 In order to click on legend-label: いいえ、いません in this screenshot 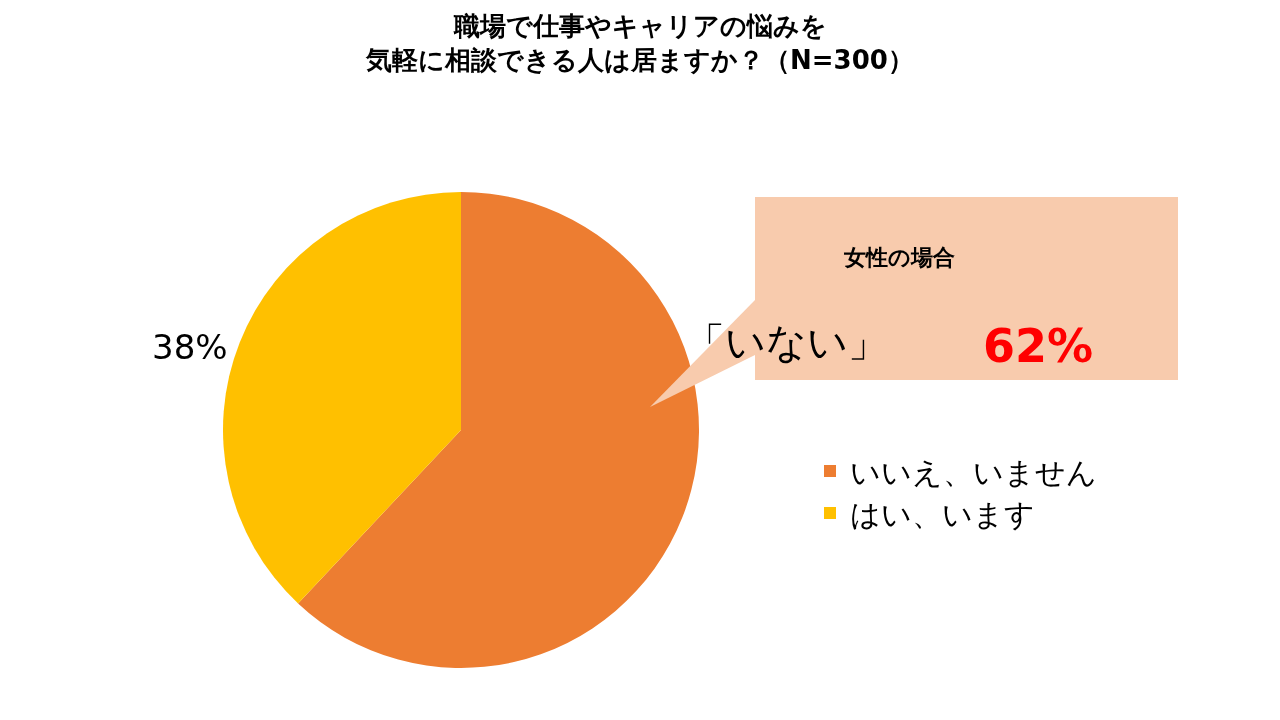, I will do `click(973, 472)`.